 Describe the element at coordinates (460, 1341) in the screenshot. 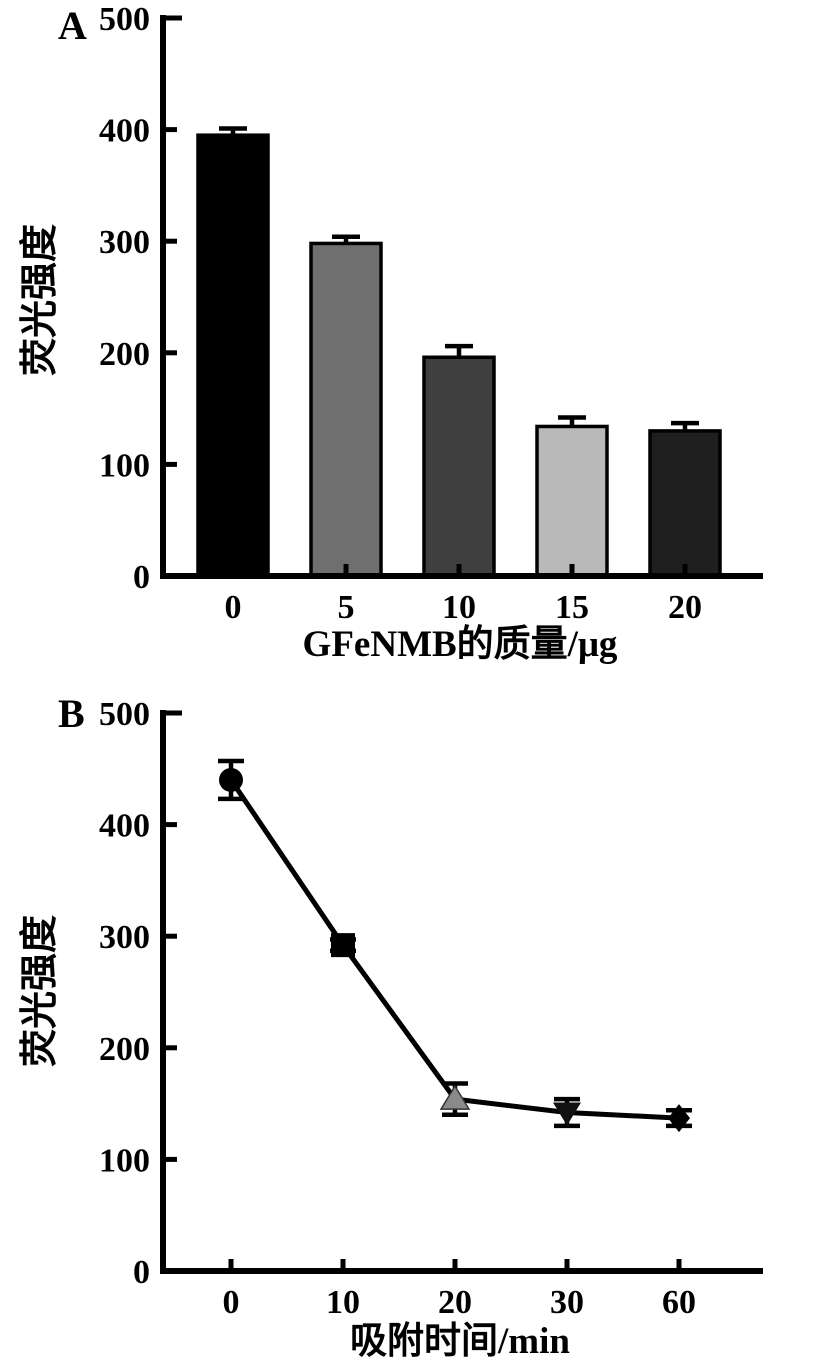

I see `panel-b-x-axis-title: 吸附时间/min` at that location.